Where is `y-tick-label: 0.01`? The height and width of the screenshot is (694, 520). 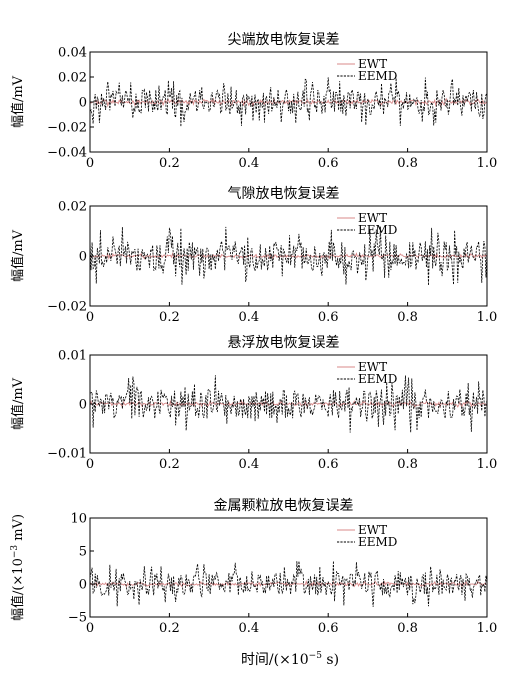
y-tick-label: 0.01 is located at coordinates (72, 356).